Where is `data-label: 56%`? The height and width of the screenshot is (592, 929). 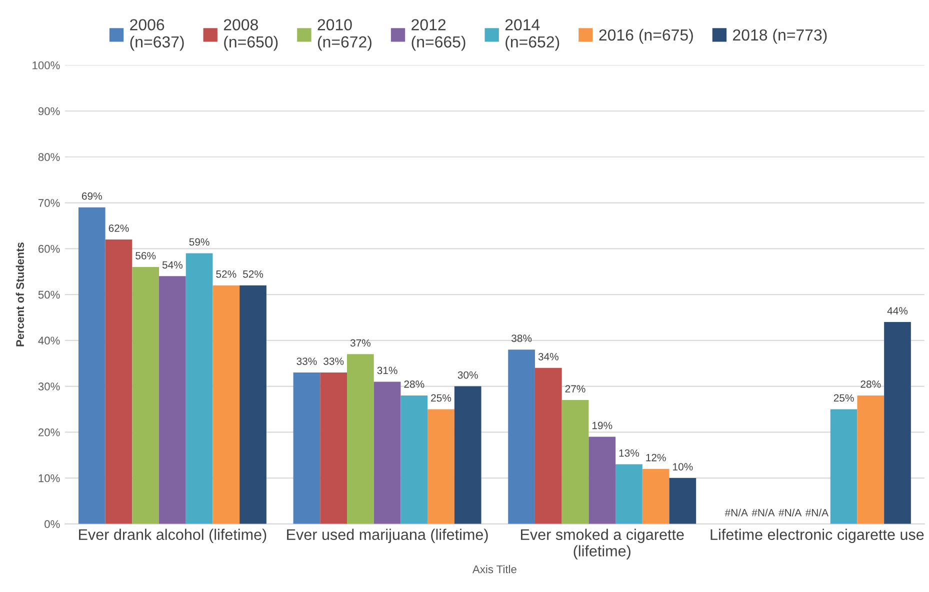 data-label: 56% is located at coordinates (146, 256).